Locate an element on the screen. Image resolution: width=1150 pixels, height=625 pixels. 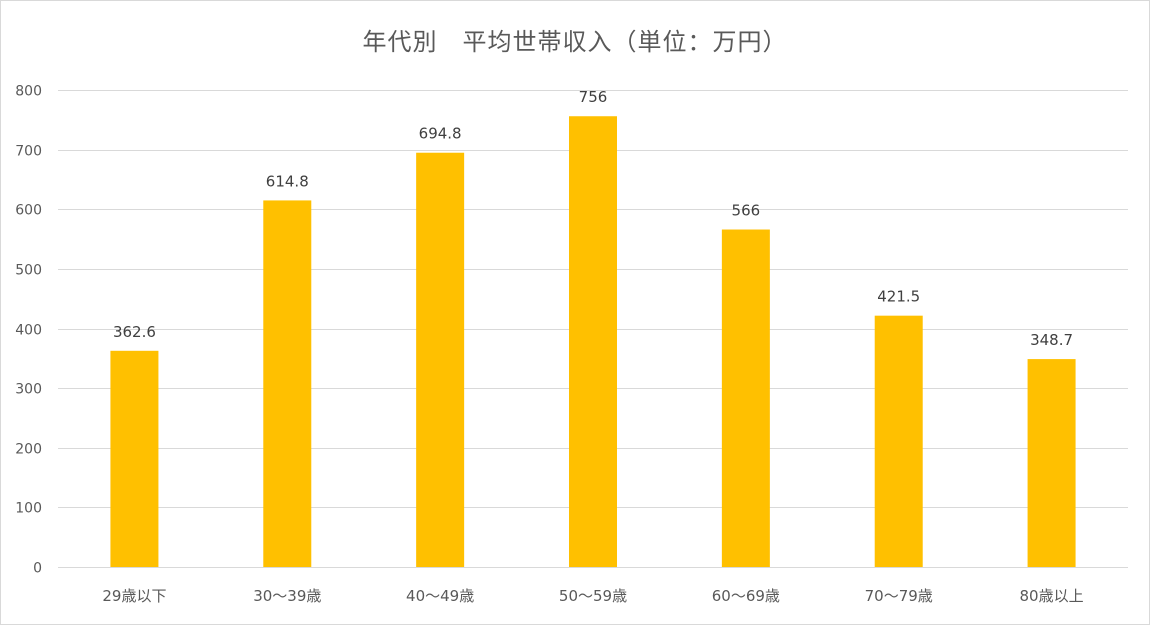
y-tick-label: 0 is located at coordinates (37, 569).